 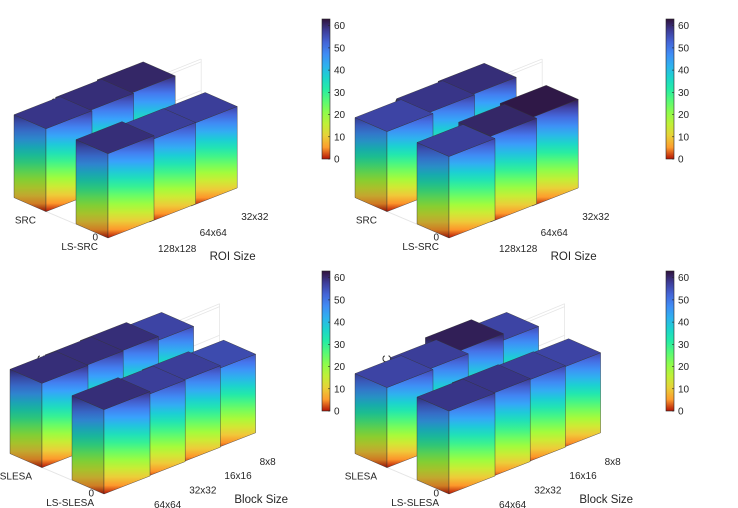 I want to click on bar-r0-c0, so click(x=394, y=411).